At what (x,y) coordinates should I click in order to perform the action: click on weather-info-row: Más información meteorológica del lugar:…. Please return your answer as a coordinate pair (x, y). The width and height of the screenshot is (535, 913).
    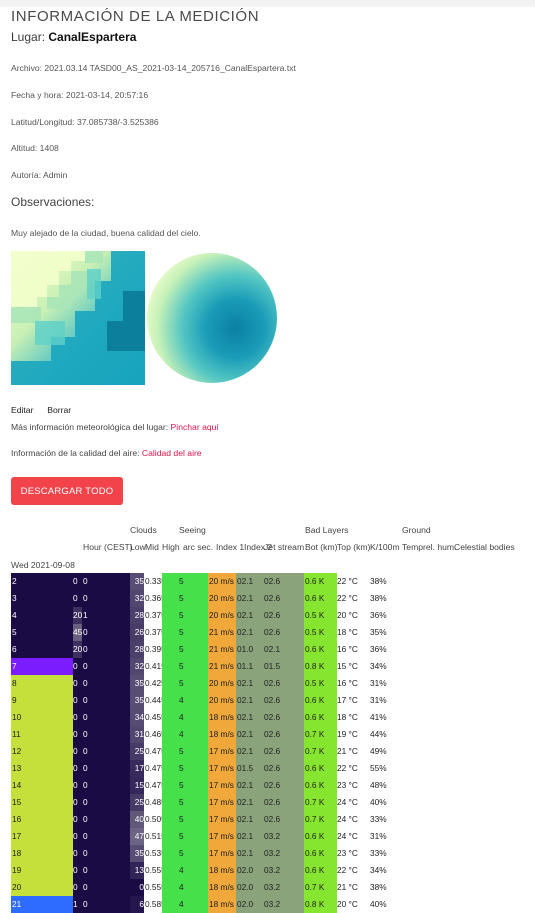
    Looking at the image, I should click on (115, 427).